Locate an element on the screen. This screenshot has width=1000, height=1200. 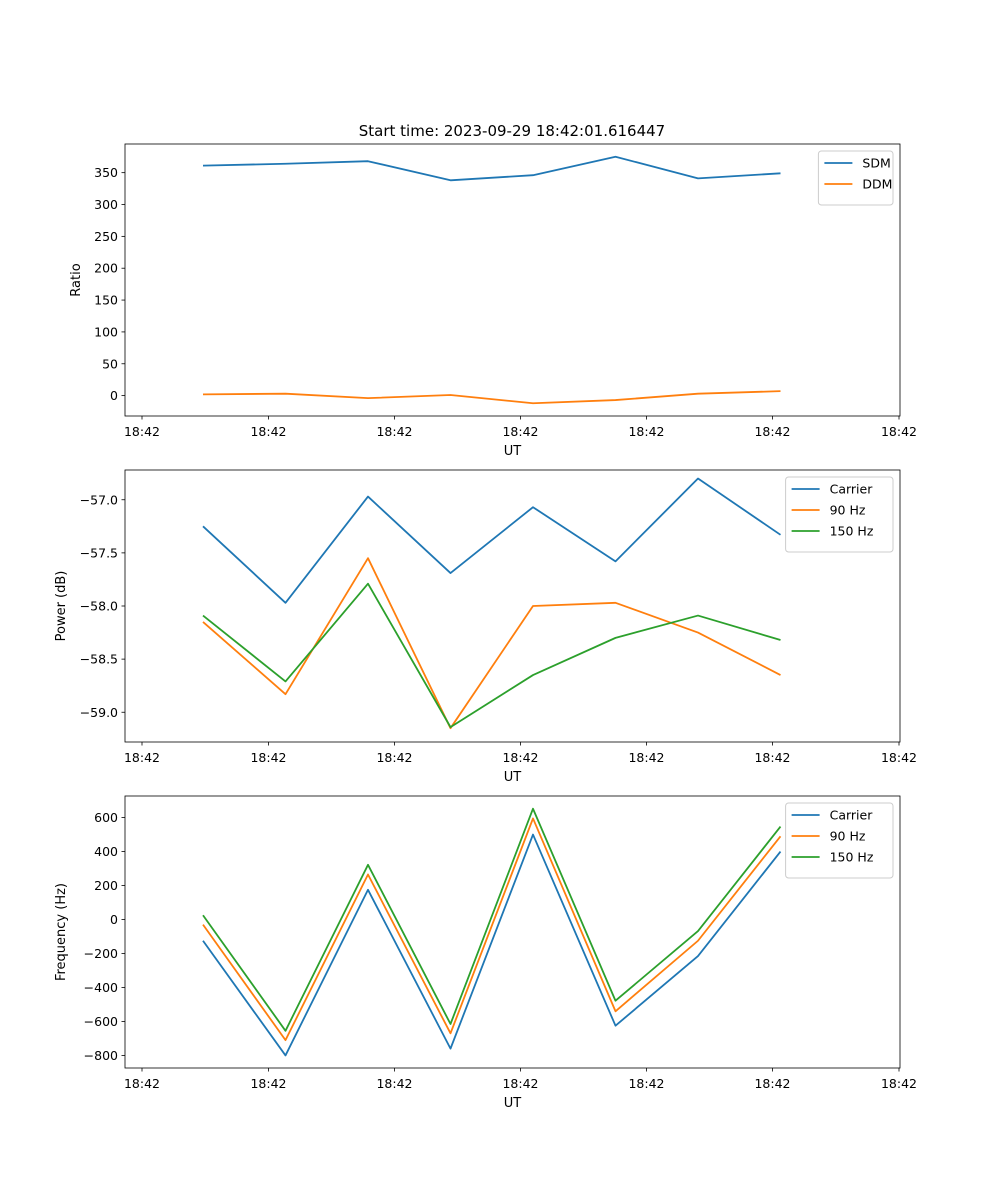
series-line-ddm is located at coordinates (491, 397).